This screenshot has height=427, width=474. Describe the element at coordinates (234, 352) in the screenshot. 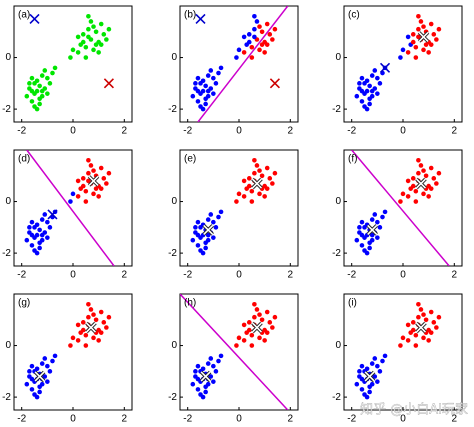

I see `decision-boundary` at that location.